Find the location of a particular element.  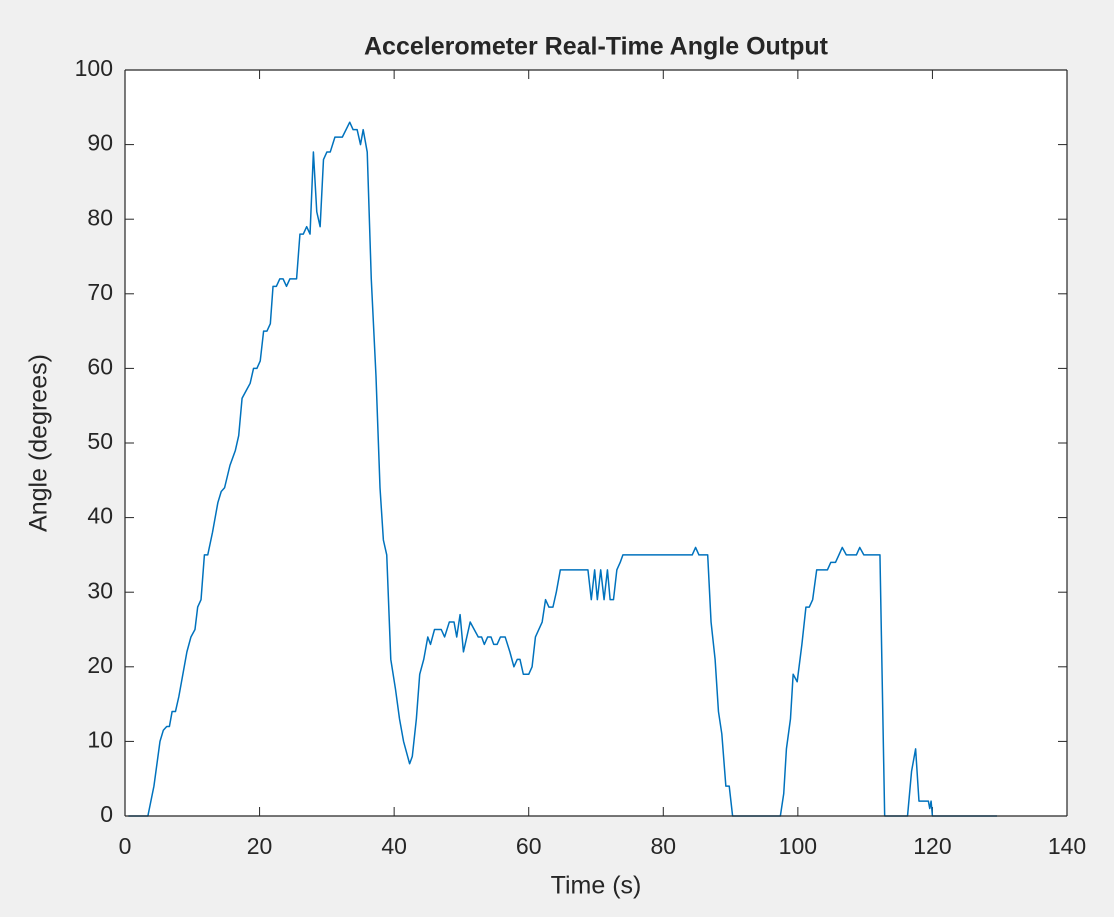

y-tick-label: 30 is located at coordinates (100, 590).